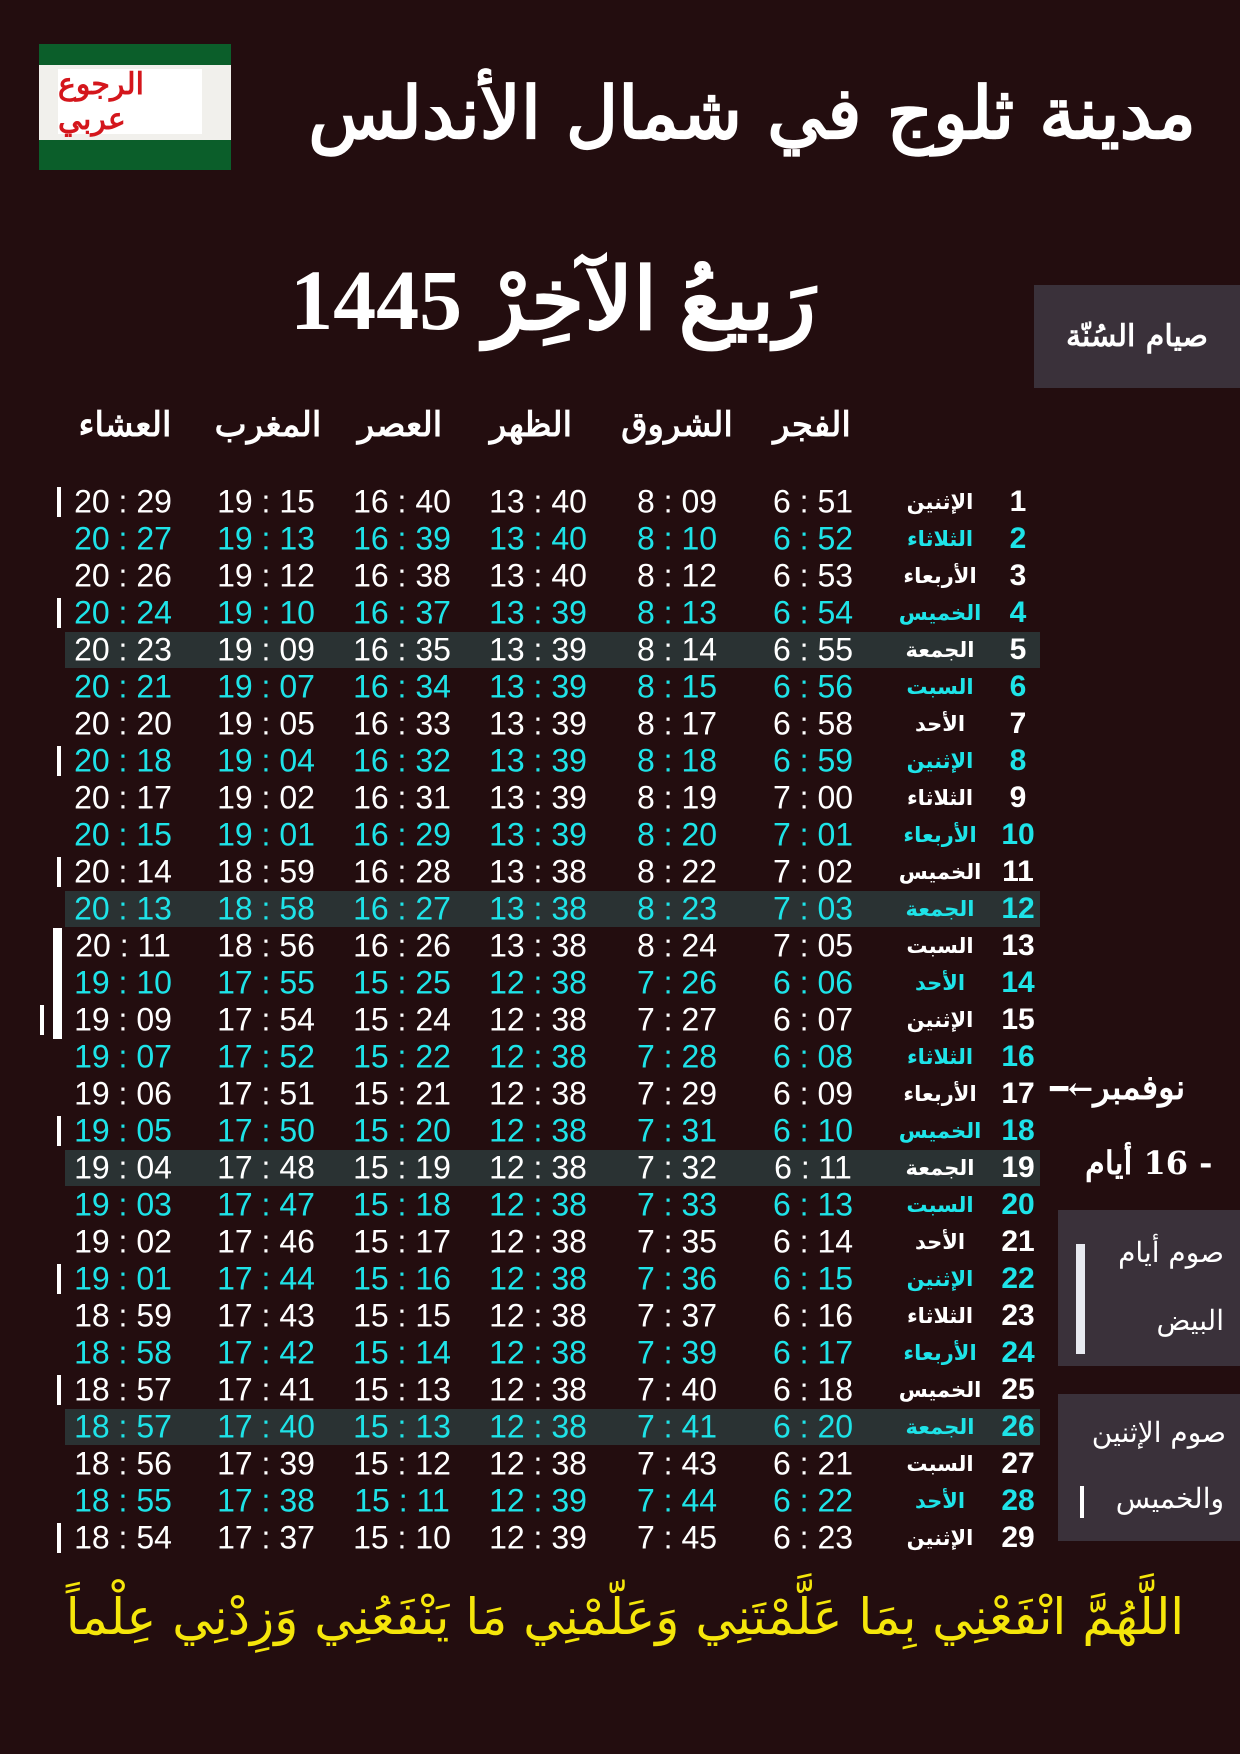  Describe the element at coordinates (940, 687) in the screenshot. I see `day-name: السبت` at that location.